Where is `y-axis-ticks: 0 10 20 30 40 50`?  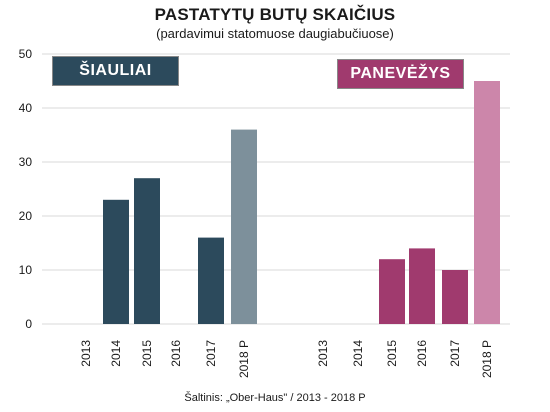
y-axis-ticks: 0 10 20 30 40 50 is located at coordinates (26, 189).